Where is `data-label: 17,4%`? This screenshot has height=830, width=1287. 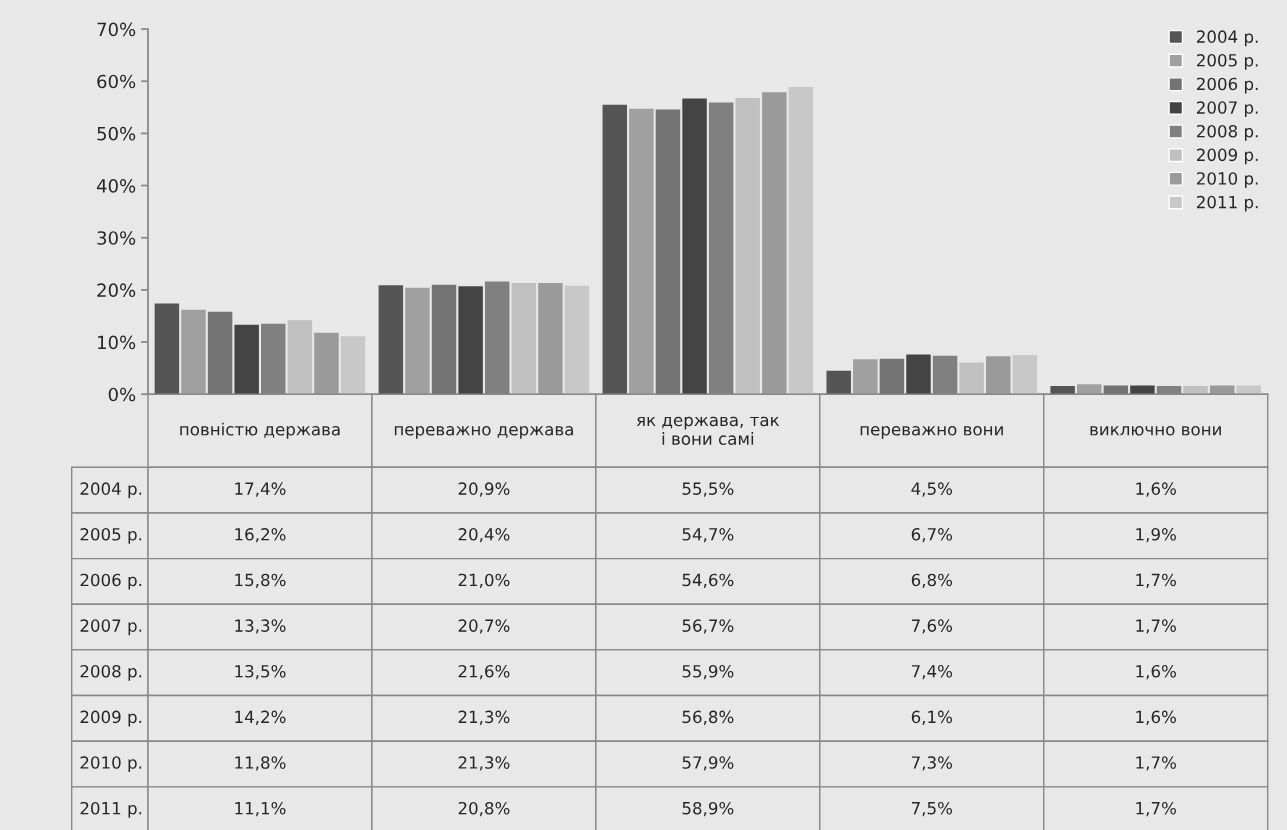 data-label: 17,4% is located at coordinates (260, 489).